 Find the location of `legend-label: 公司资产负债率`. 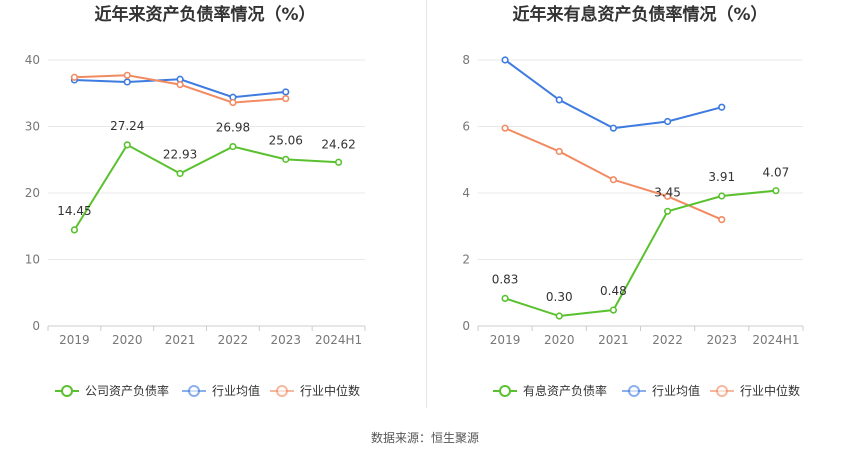

legend-label: 公司资产负债率 is located at coordinates (127, 390).